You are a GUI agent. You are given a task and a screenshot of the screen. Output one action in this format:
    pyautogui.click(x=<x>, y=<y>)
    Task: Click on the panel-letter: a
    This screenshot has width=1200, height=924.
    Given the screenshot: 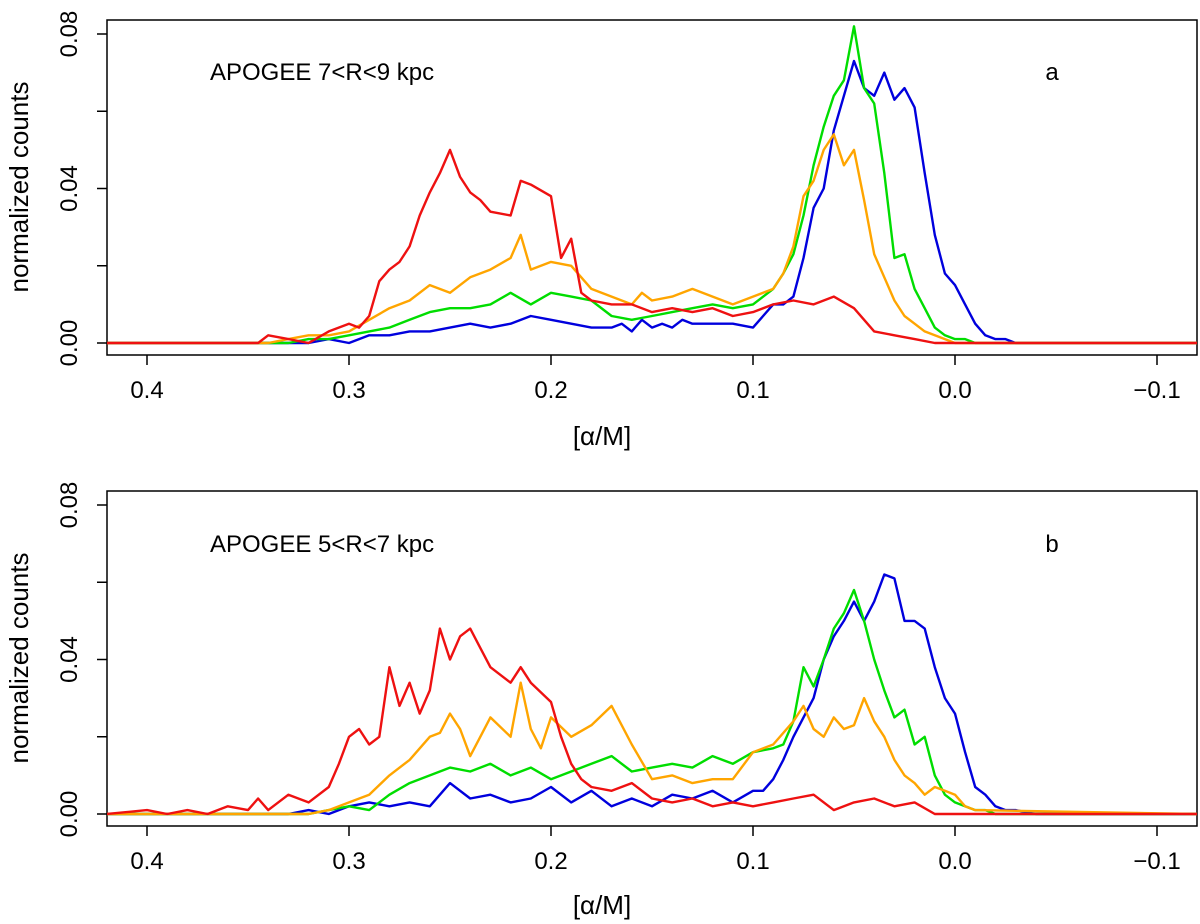 What is the action you would take?
    pyautogui.click(x=1052, y=72)
    